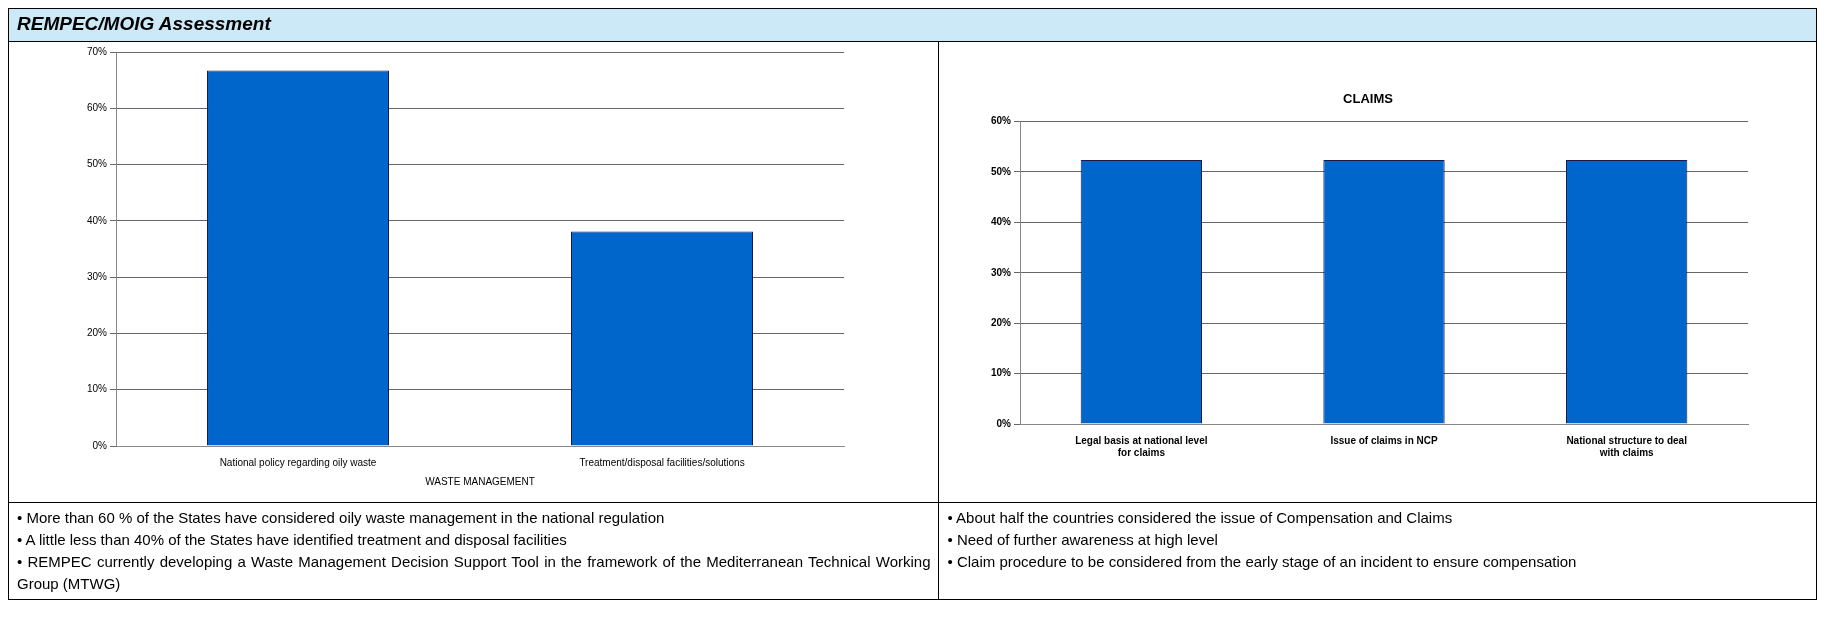 Image resolution: width=1827 pixels, height=641 pixels. Describe the element at coordinates (474, 573) in the screenshot. I see `text: • REMPEC currently developing a Waste Management Decision Support Tool in the framework of the Mediterranean Technical Working Group (MTWG)` at that location.